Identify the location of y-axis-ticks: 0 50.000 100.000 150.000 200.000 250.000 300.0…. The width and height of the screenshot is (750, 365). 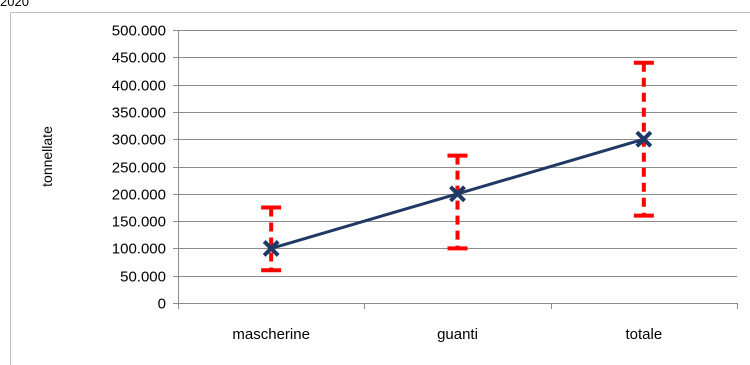
(145, 168).